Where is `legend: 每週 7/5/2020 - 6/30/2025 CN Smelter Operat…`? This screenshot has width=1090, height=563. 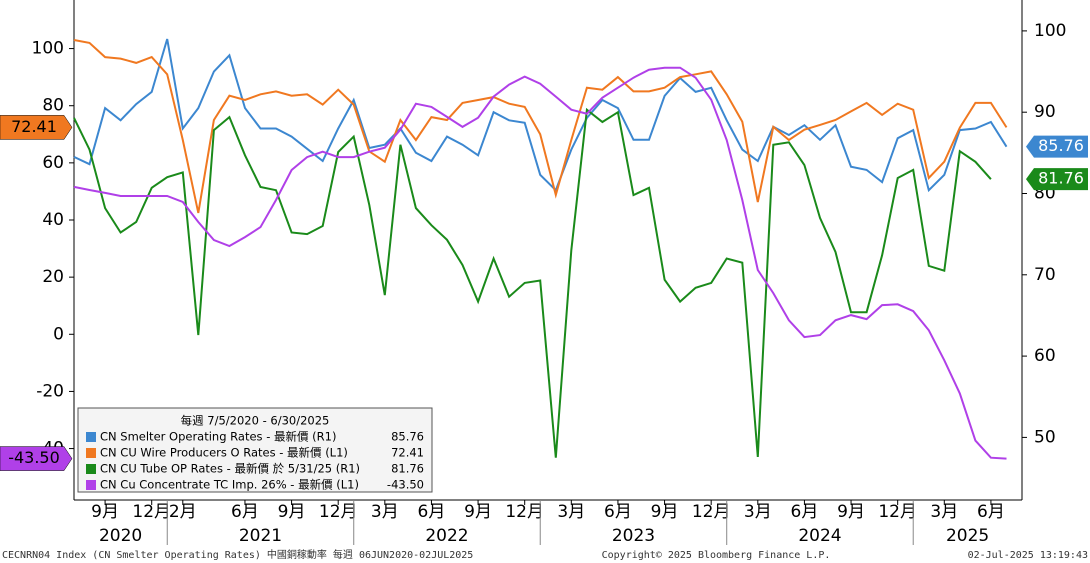
legend: 每週 7/5/2020 - 6/30/2025 CN Smelter Operat… is located at coordinates (255, 450).